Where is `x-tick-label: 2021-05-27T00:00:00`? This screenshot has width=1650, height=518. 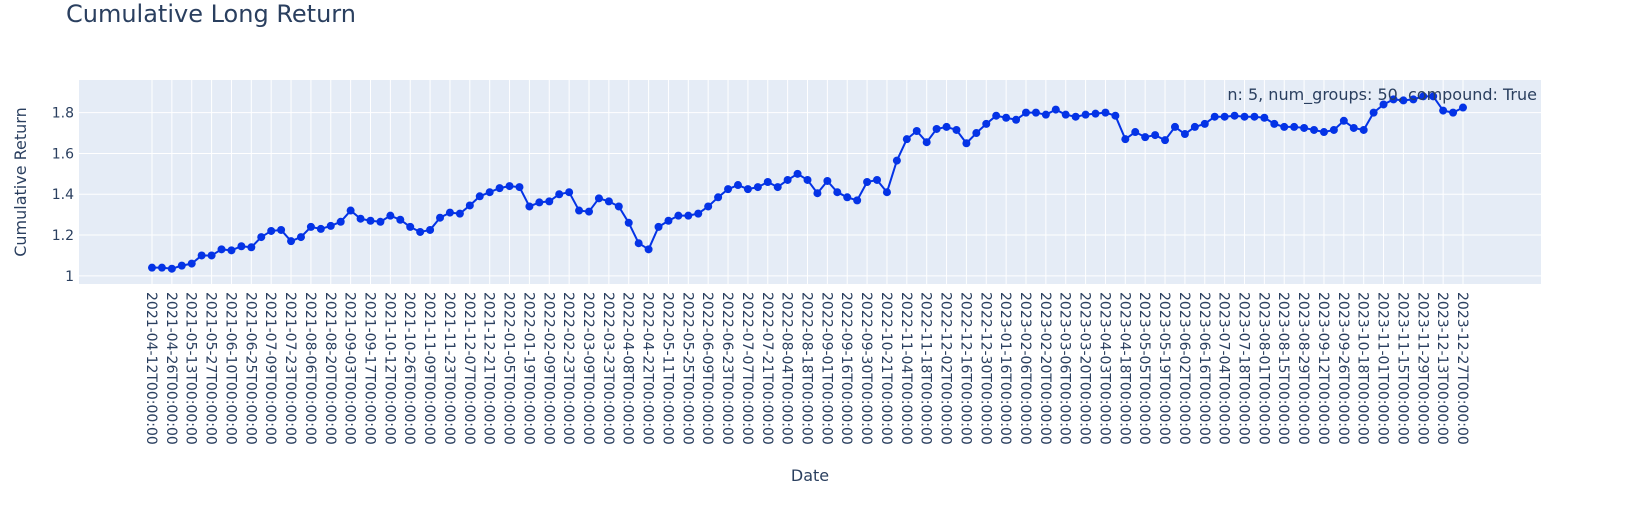 x-tick-label: 2021-05-27T00:00:00 is located at coordinates (211, 368).